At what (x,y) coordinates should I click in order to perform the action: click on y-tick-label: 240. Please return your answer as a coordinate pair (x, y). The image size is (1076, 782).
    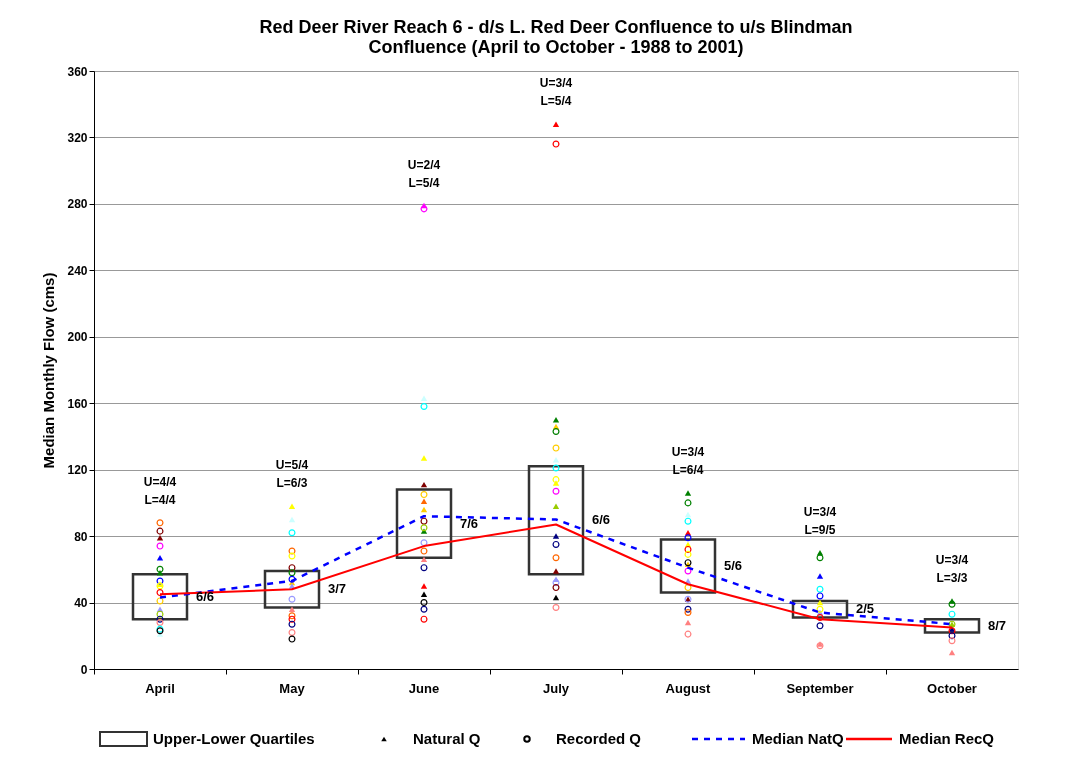
    Looking at the image, I should click on (77, 270).